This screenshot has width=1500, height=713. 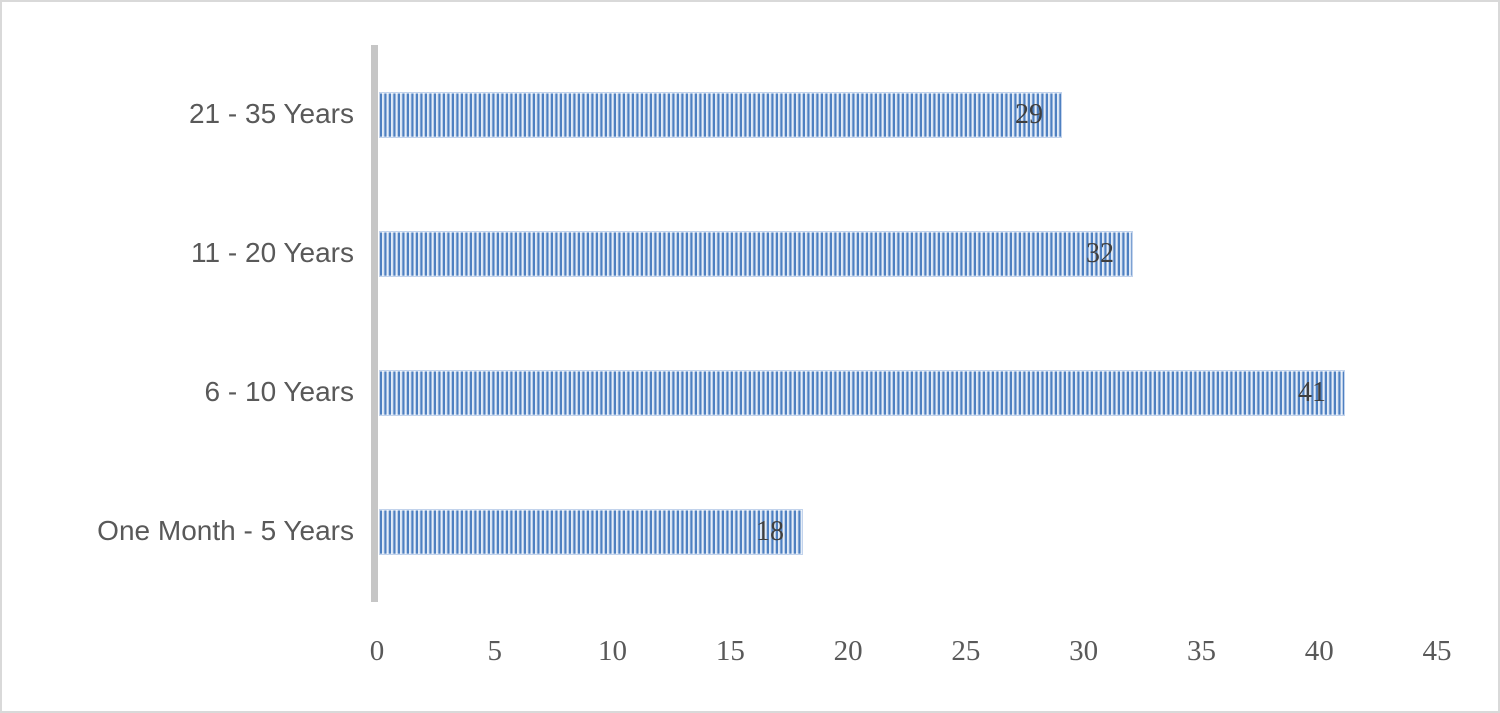 What do you see at coordinates (225, 531) in the screenshot?
I see `category-label: One Month - 5 Years` at bounding box center [225, 531].